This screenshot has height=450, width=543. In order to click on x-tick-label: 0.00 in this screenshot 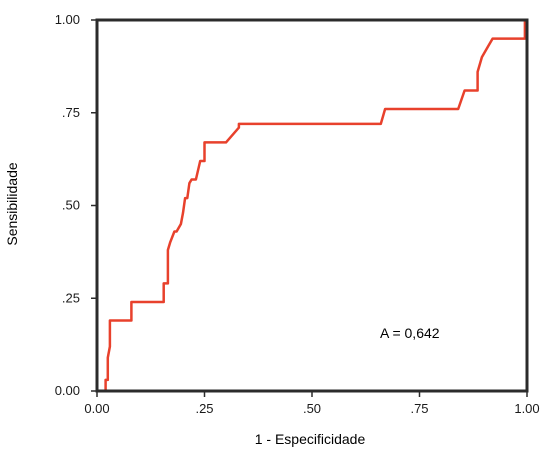, I will do `click(96, 408)`.